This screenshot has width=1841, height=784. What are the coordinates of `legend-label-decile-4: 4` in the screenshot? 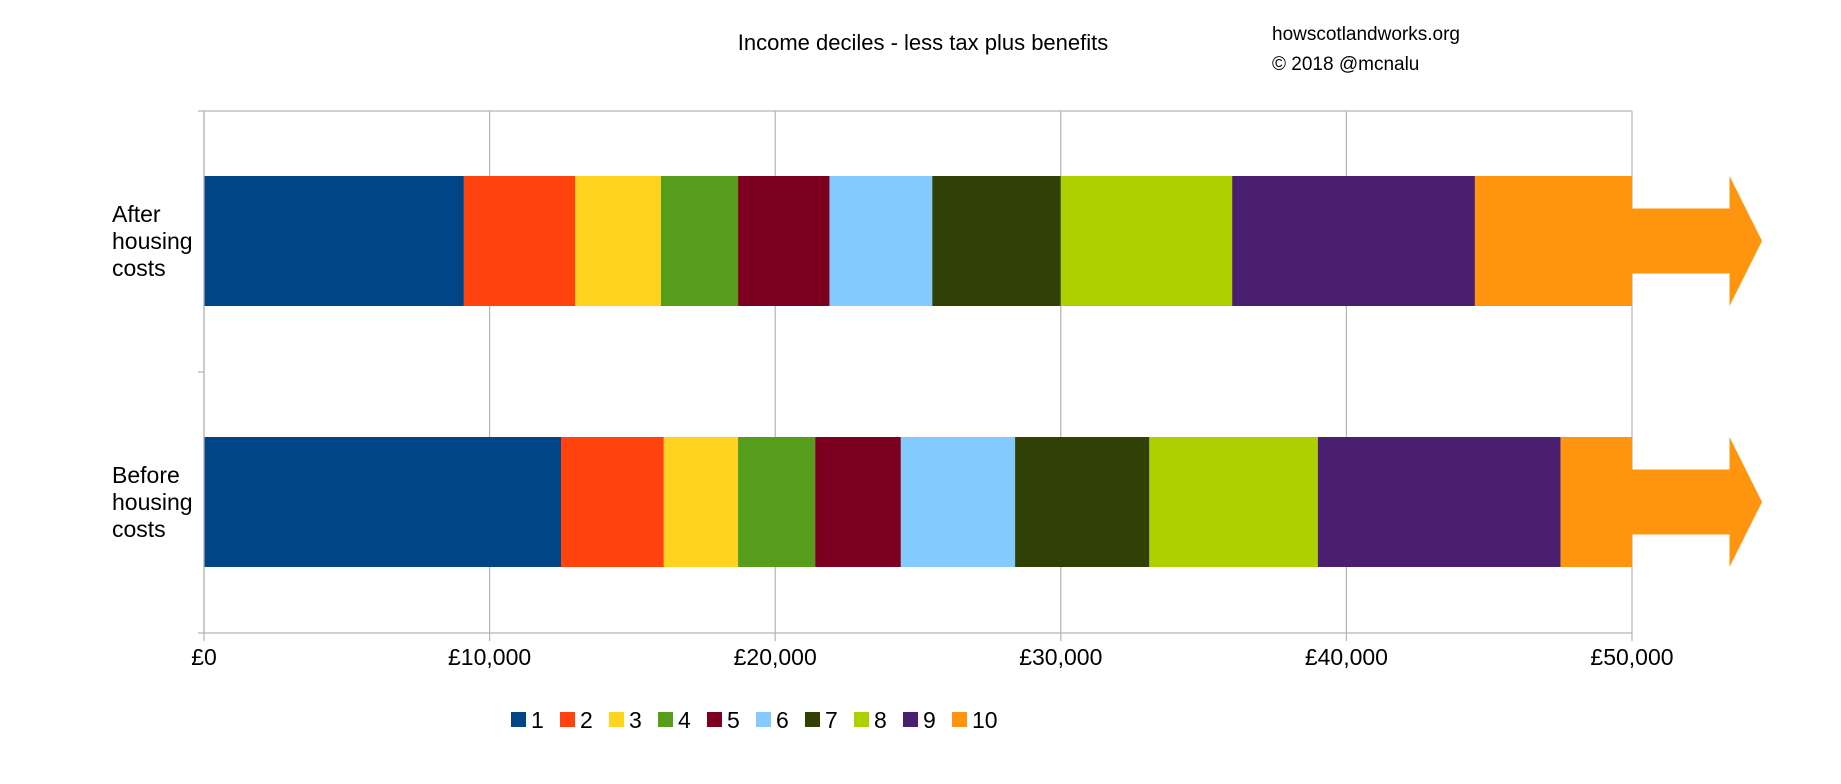 It's located at (684, 720).